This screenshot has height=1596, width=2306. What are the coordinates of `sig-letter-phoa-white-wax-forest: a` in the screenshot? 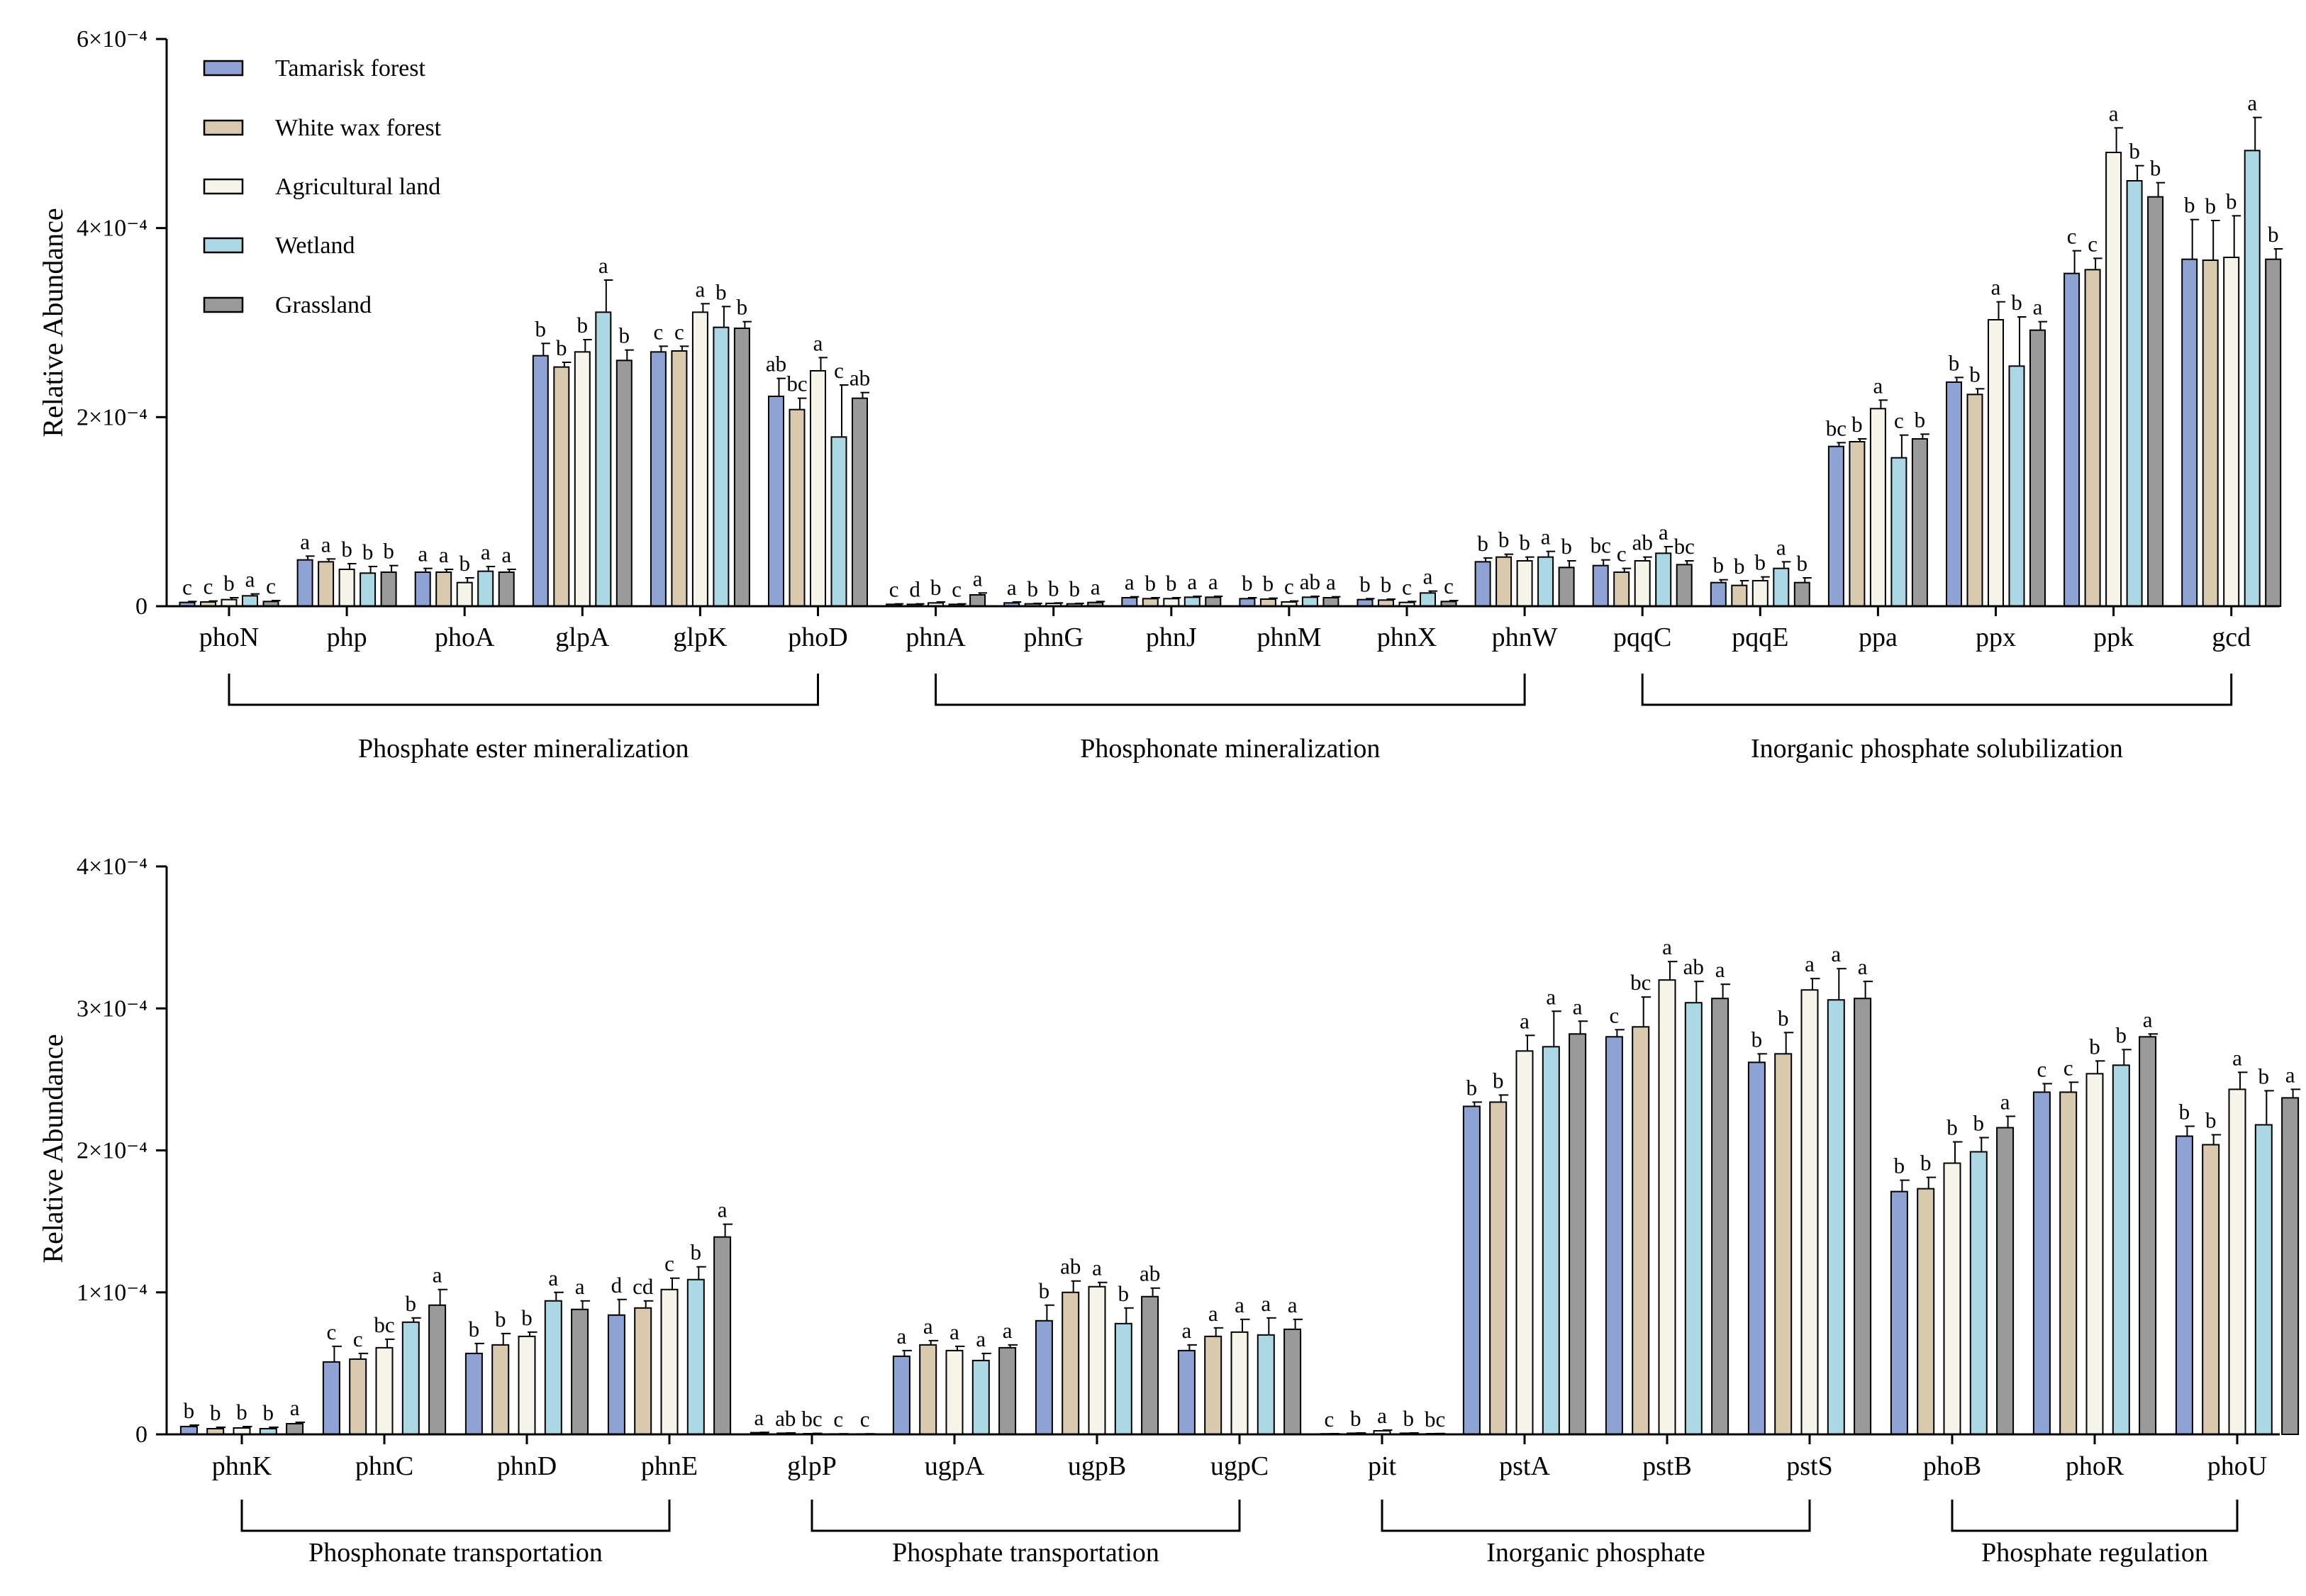 It's located at (444, 555).